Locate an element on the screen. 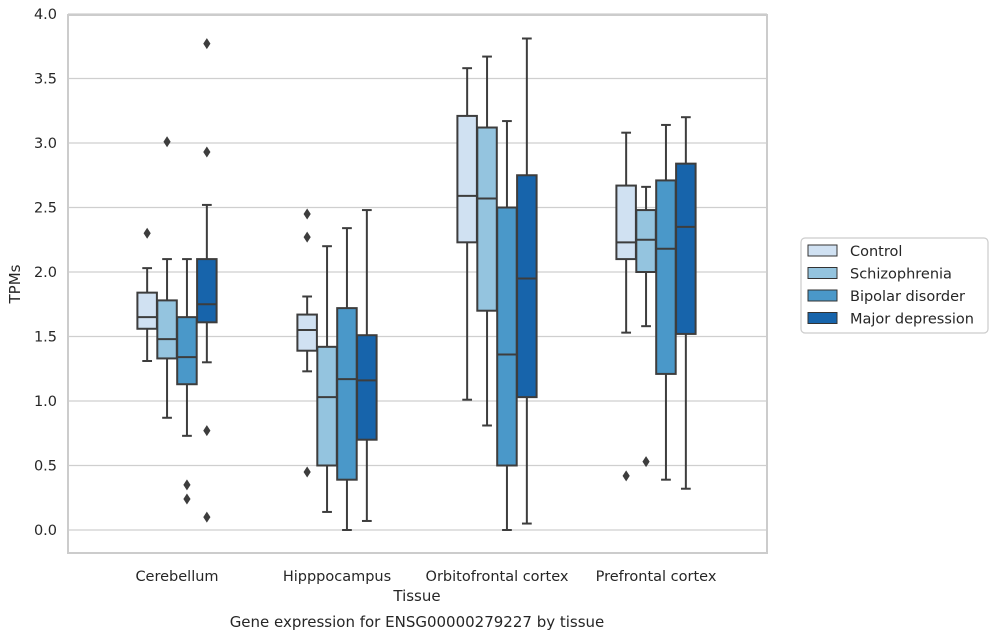 The height and width of the screenshot is (640, 997). y-tick-label: 2.5 is located at coordinates (45, 209).